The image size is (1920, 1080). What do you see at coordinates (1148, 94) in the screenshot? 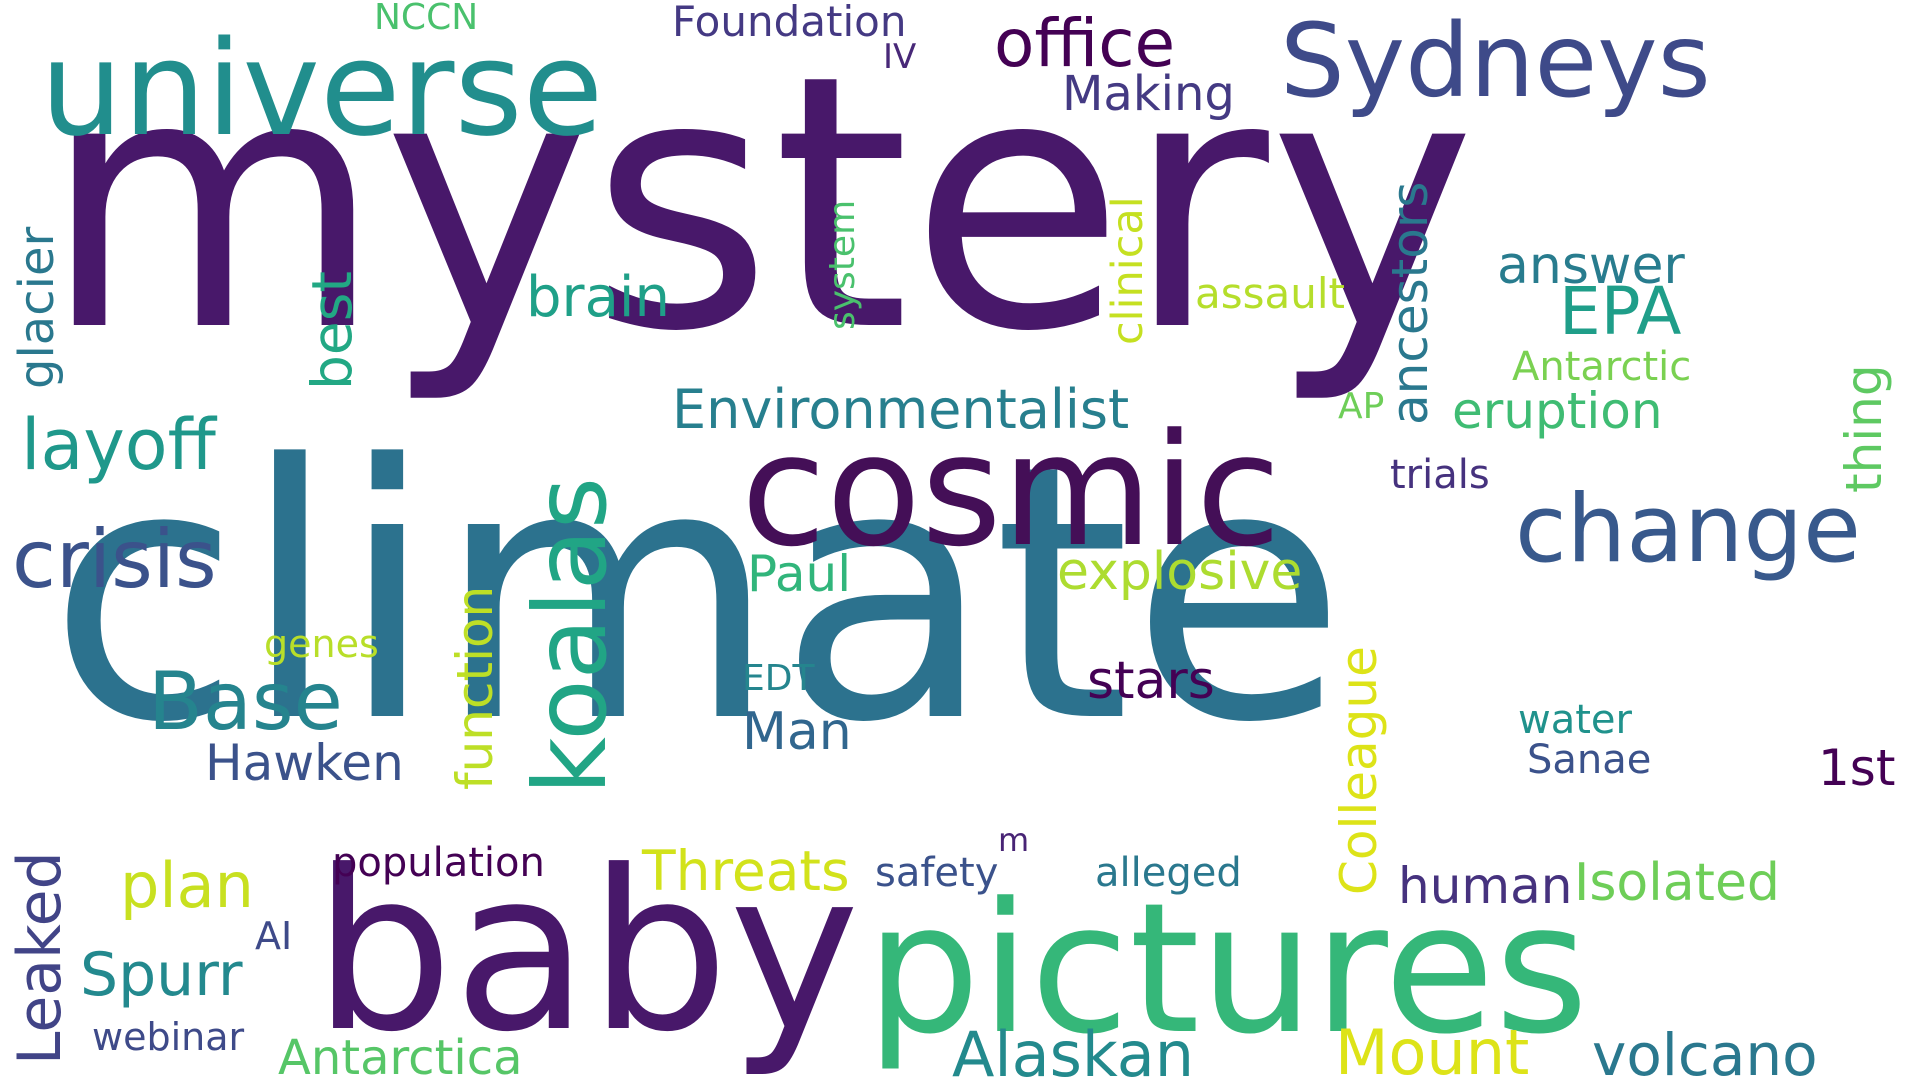
I see `word-making: Making` at bounding box center [1148, 94].